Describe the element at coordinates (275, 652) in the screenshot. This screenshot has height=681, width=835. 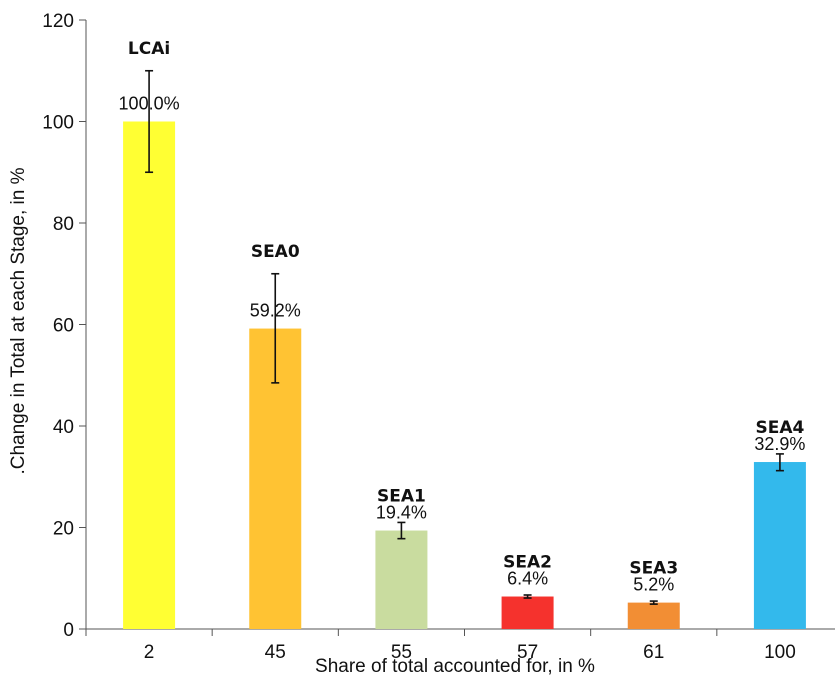
I see `x-tick-label: 45` at that location.